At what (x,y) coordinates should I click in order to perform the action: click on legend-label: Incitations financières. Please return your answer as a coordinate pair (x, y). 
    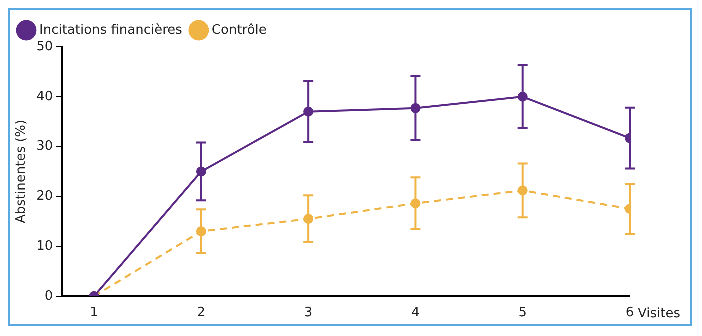
    Looking at the image, I should click on (111, 30).